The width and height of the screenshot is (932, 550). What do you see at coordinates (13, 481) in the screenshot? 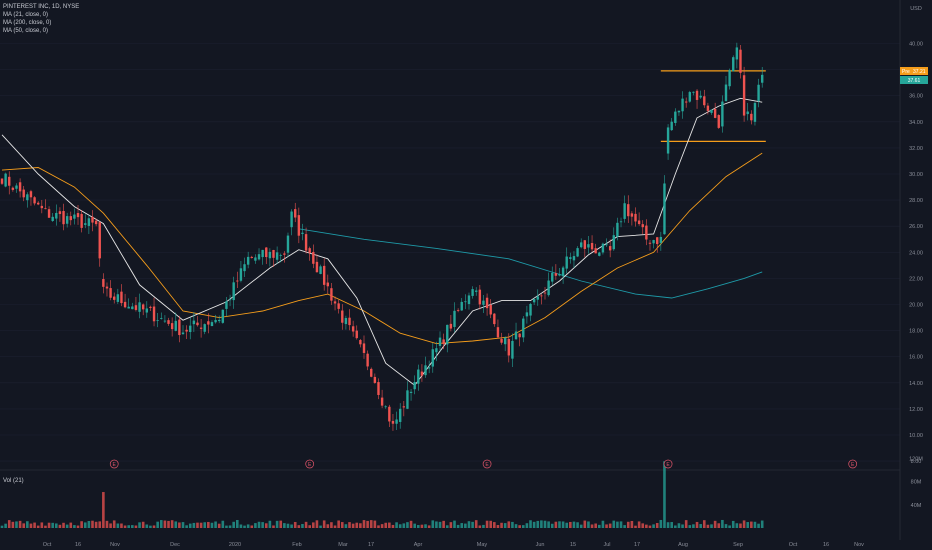
I see `volume-legend: Vol (21)` at bounding box center [13, 481].